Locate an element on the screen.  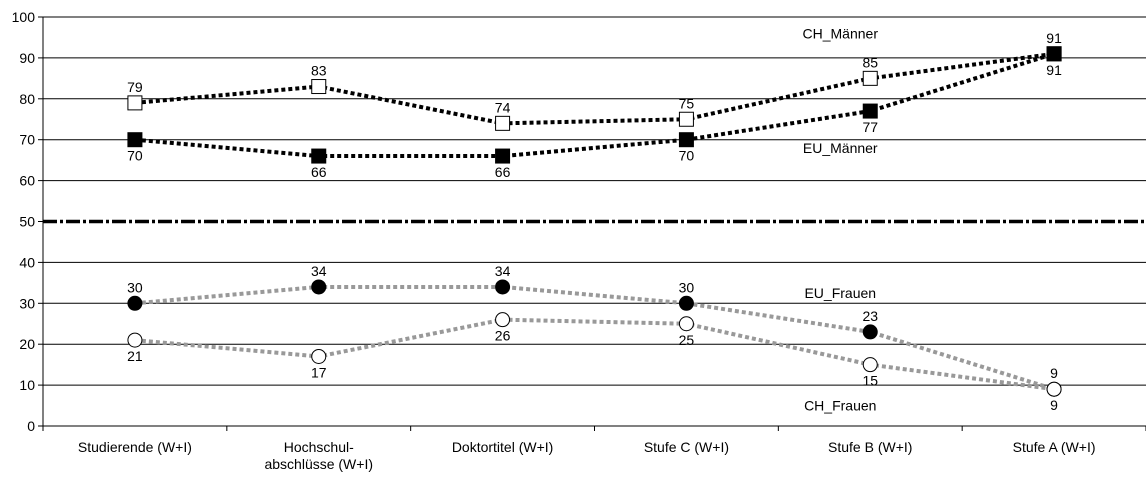
series-name-label-0: CH_Männer is located at coordinates (841, 33).